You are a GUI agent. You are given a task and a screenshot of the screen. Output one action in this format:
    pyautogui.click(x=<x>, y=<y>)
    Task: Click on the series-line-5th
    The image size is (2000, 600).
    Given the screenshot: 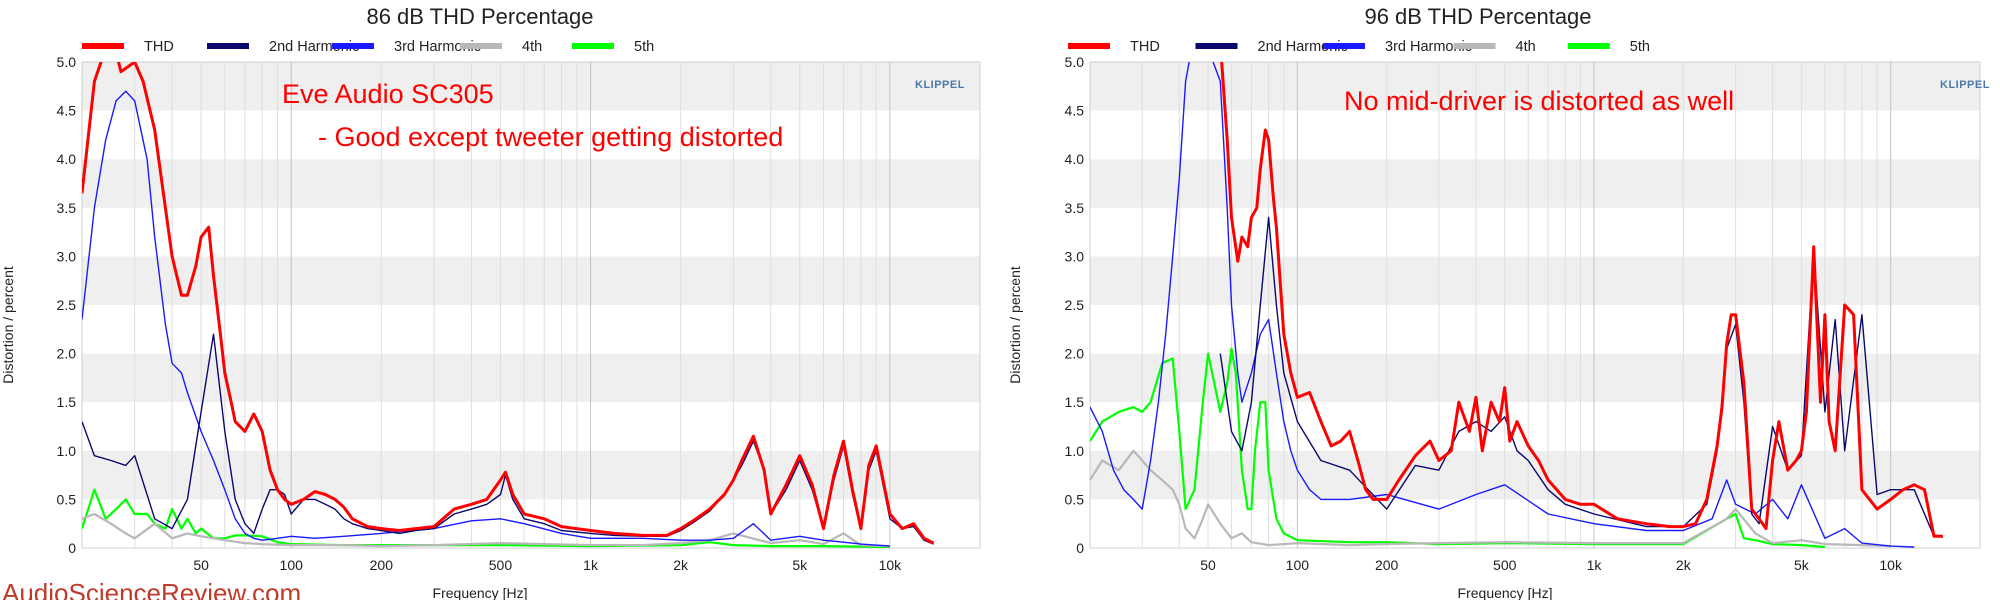 What is the action you would take?
    pyautogui.click(x=486, y=518)
    